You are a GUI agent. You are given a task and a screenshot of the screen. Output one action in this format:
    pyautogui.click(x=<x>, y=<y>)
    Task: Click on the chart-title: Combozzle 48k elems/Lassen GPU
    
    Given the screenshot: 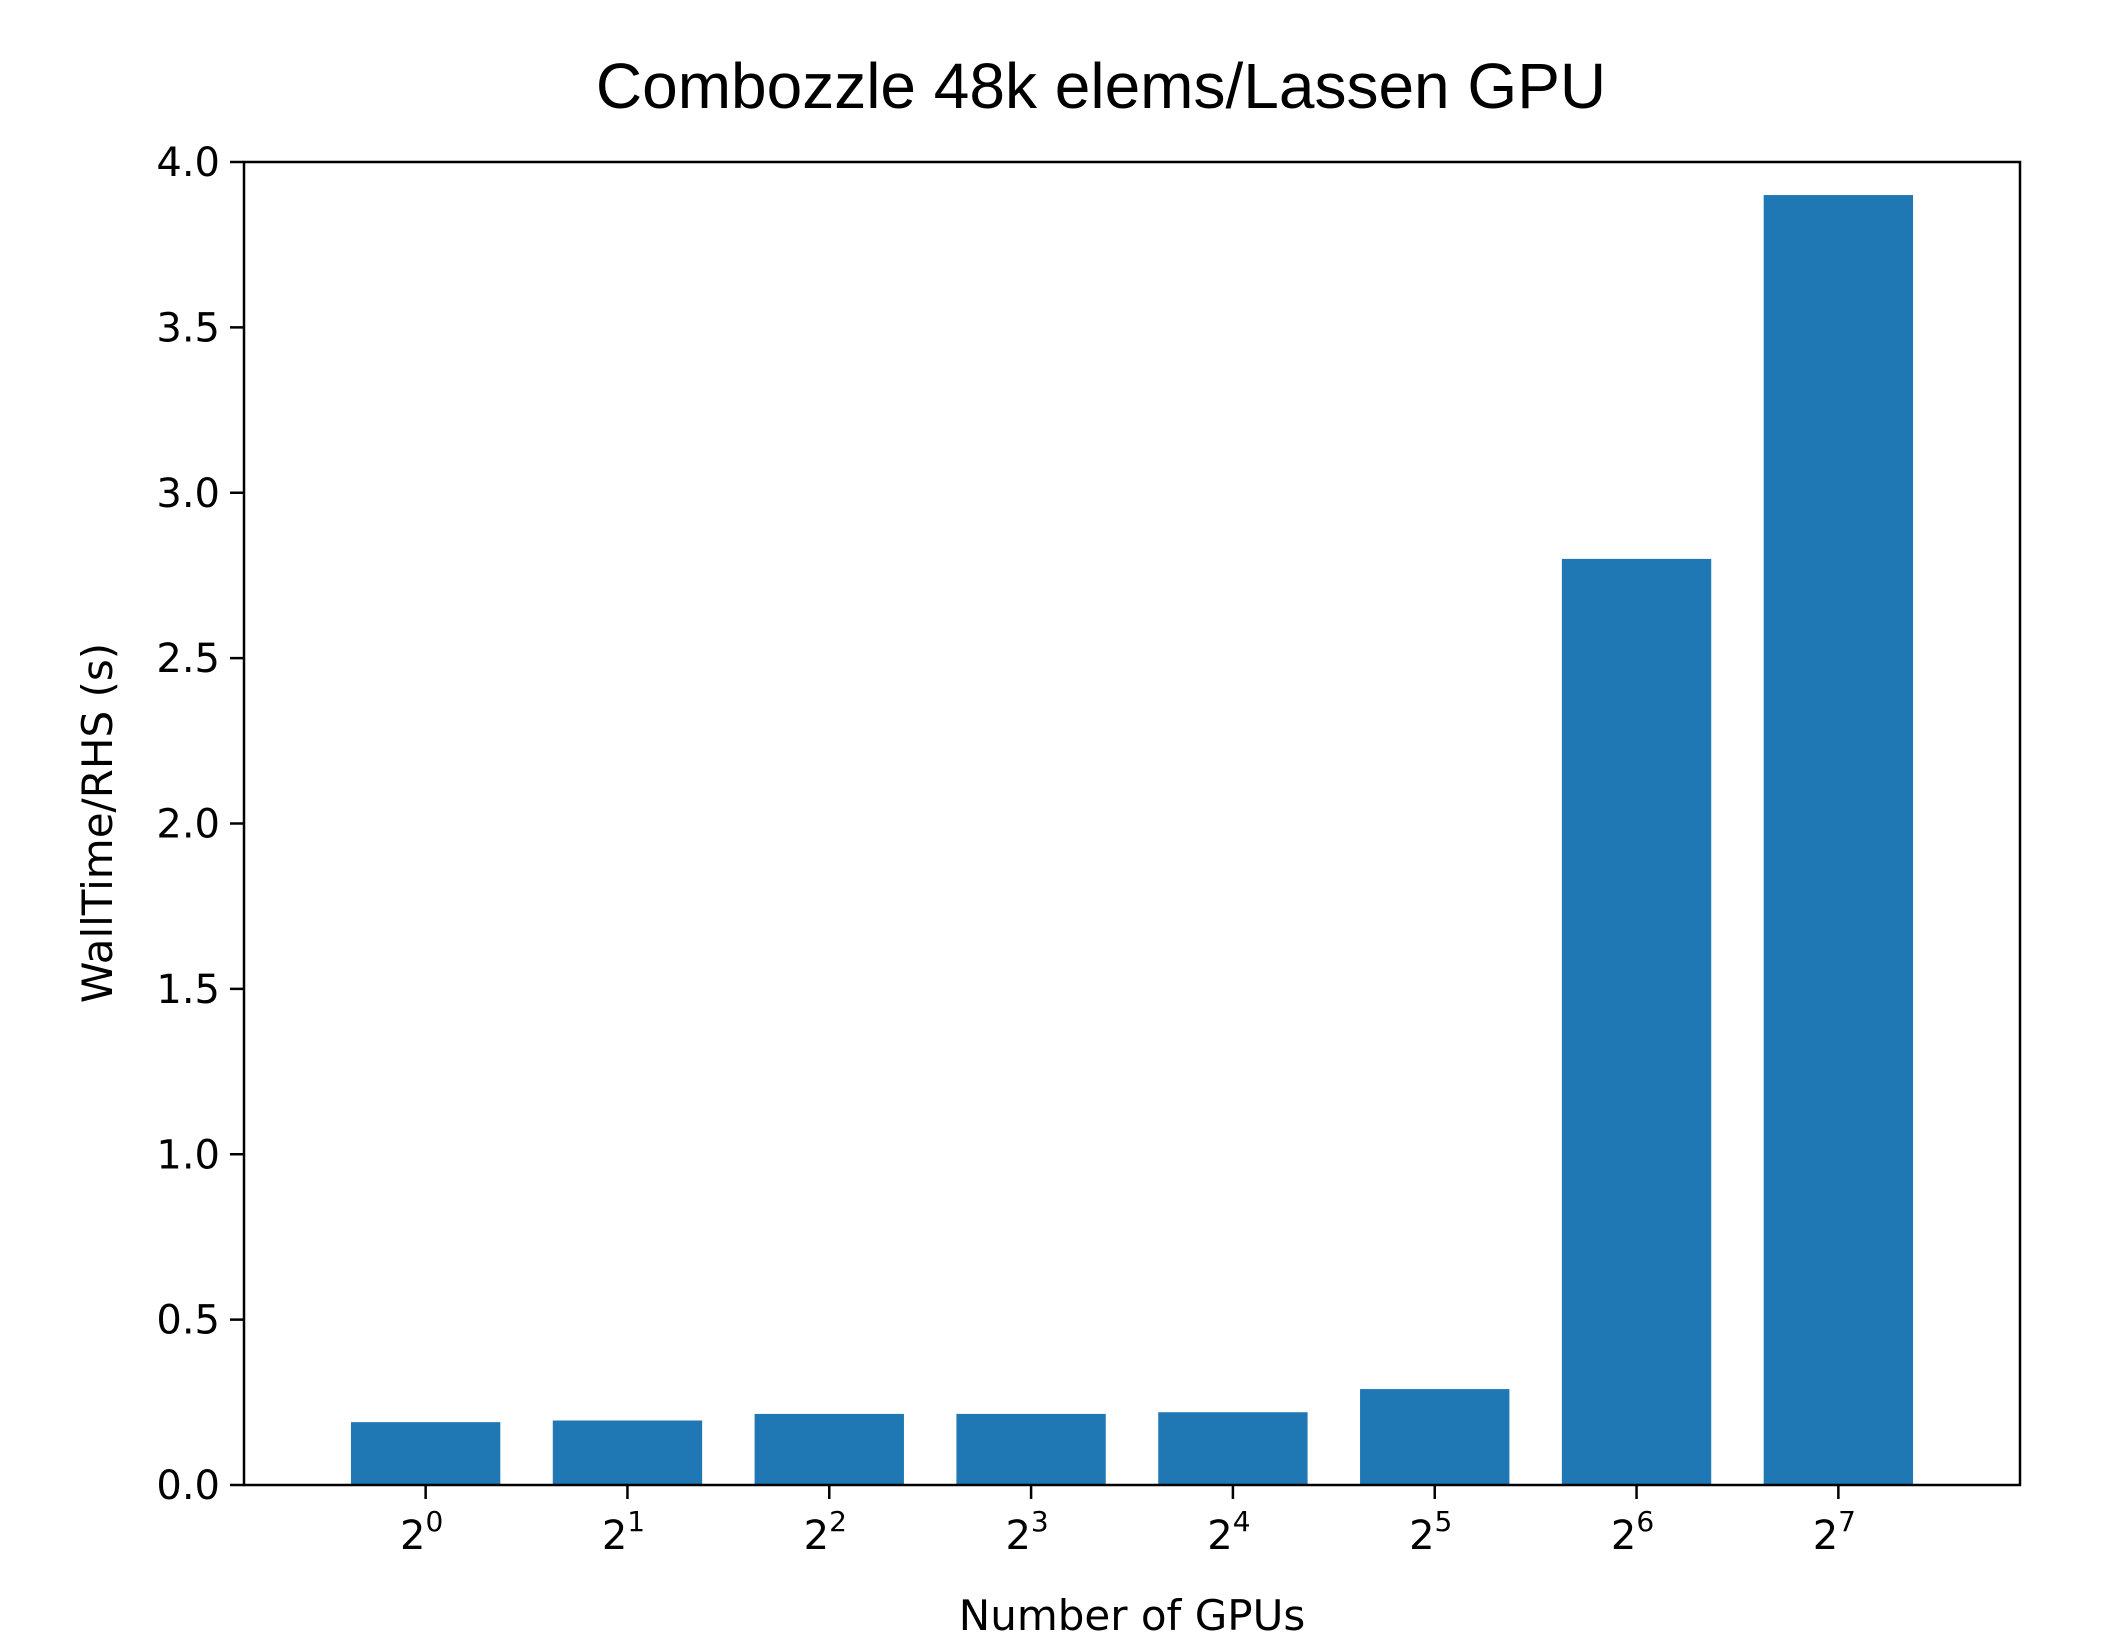 What is the action you would take?
    pyautogui.click(x=1101, y=86)
    